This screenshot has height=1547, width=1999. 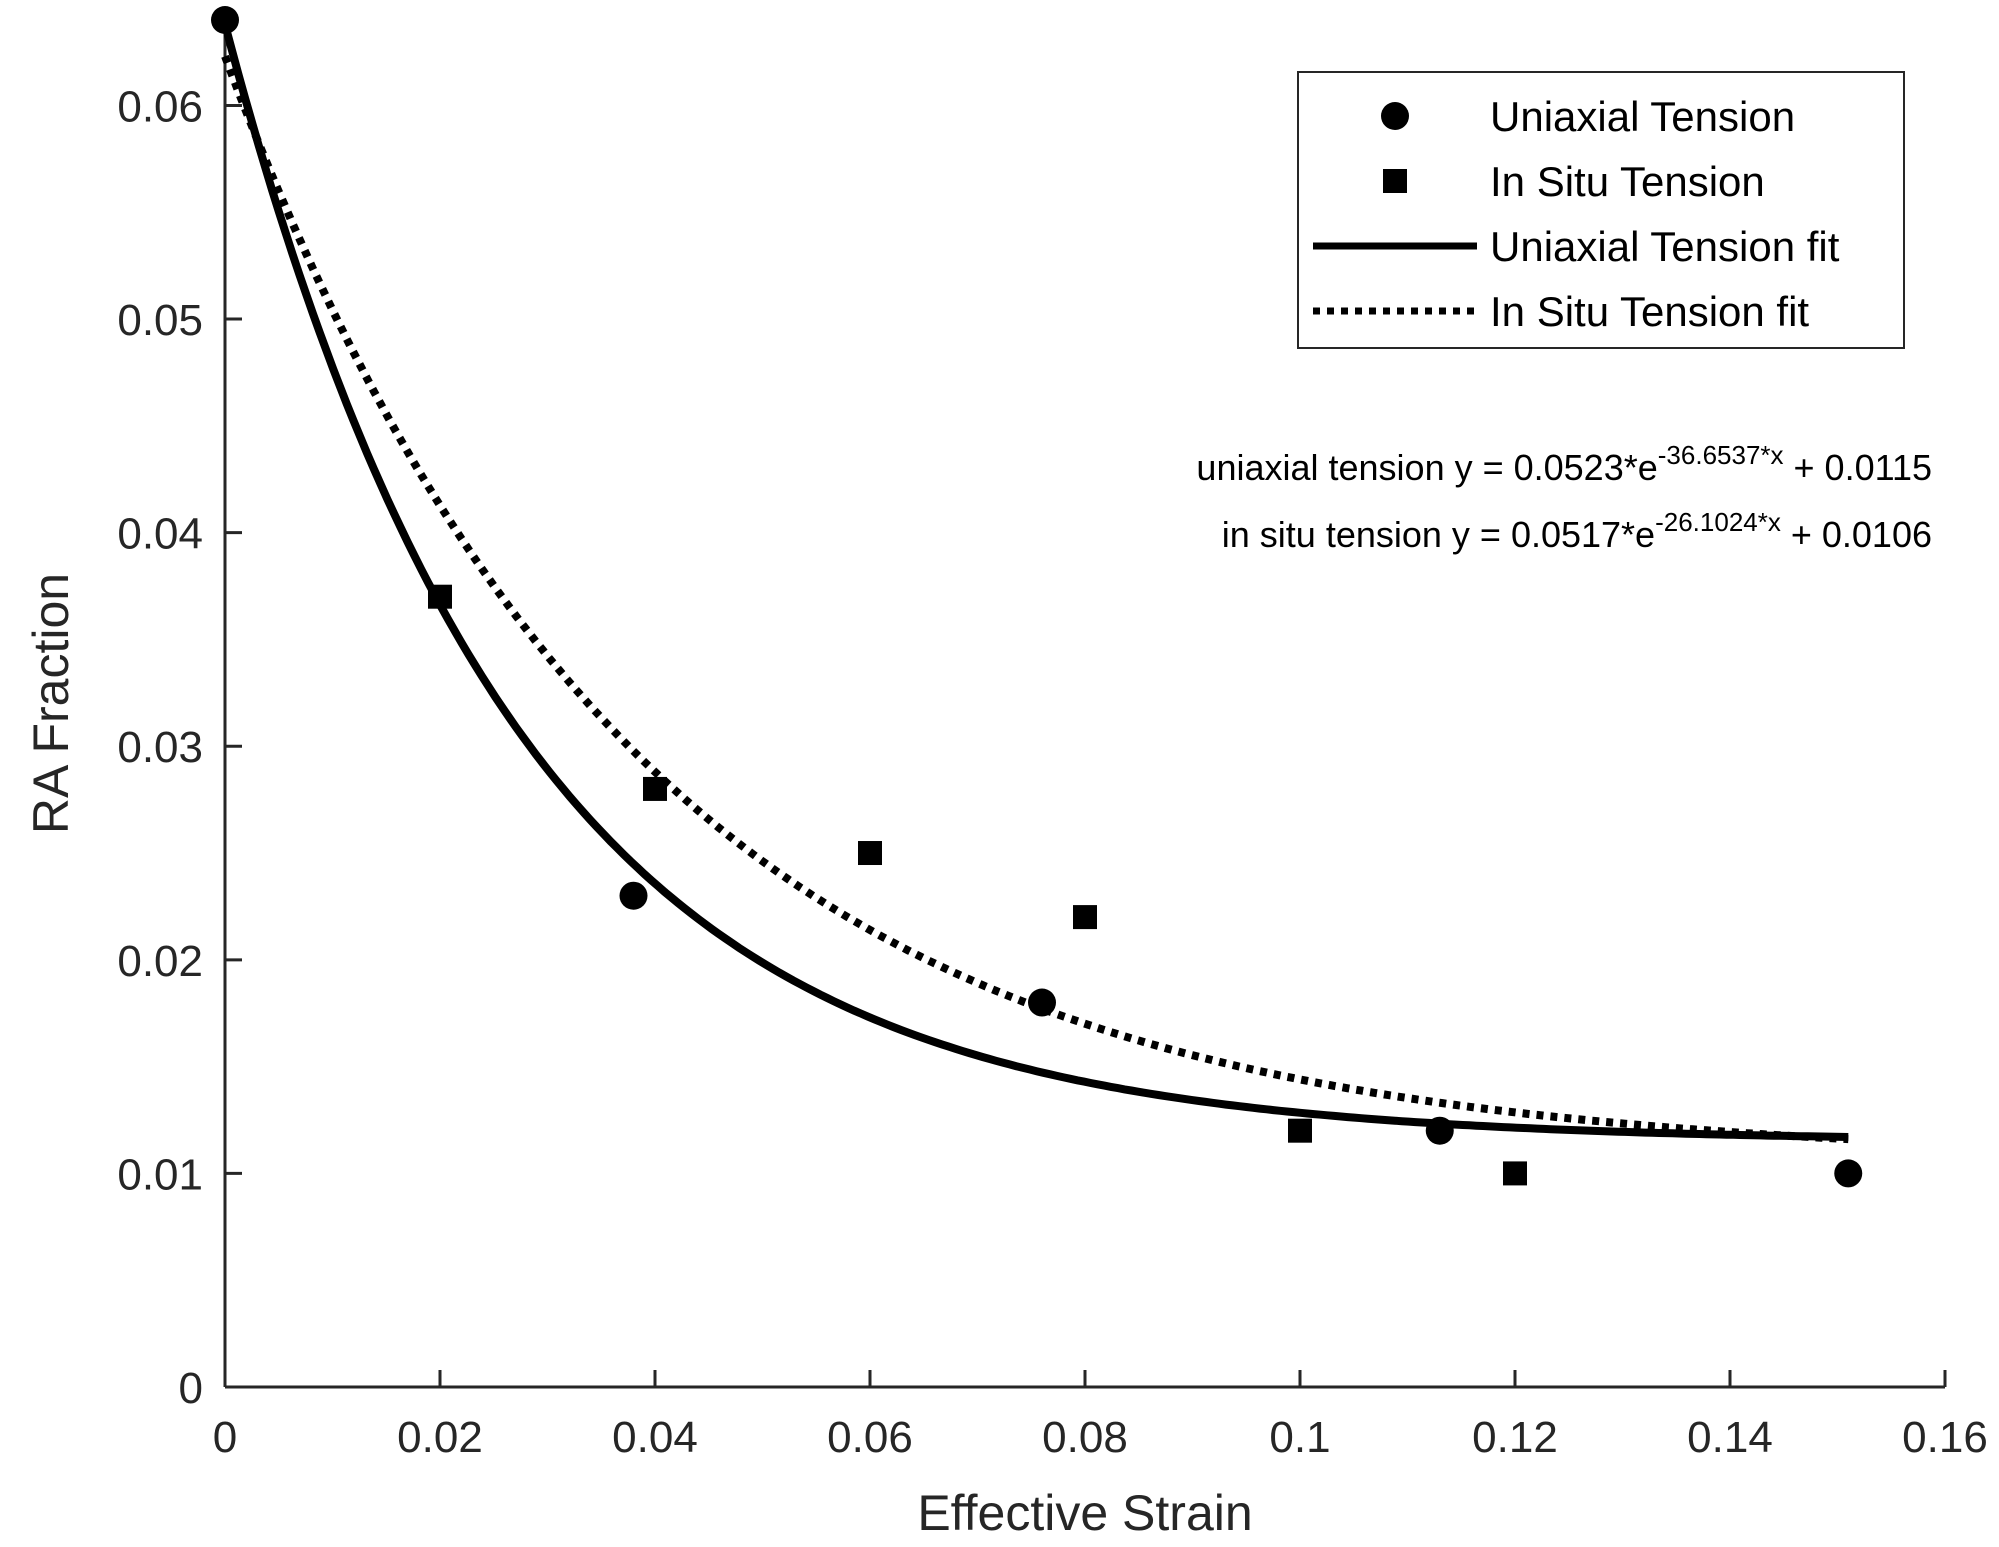 I want to click on x-tick-label: 0.16, so click(x=1945, y=1437).